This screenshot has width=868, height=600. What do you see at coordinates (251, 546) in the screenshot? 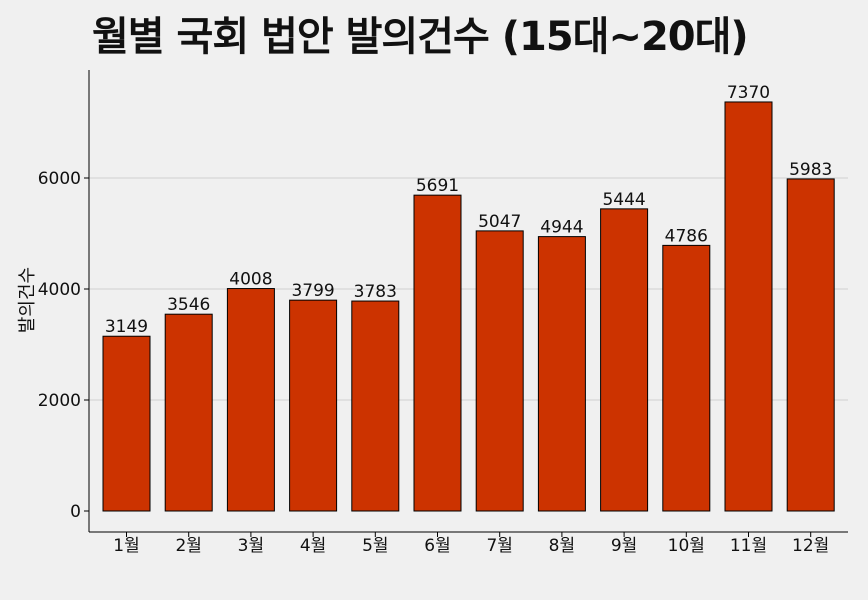
I see `x-tick-label: 3월` at bounding box center [251, 546].